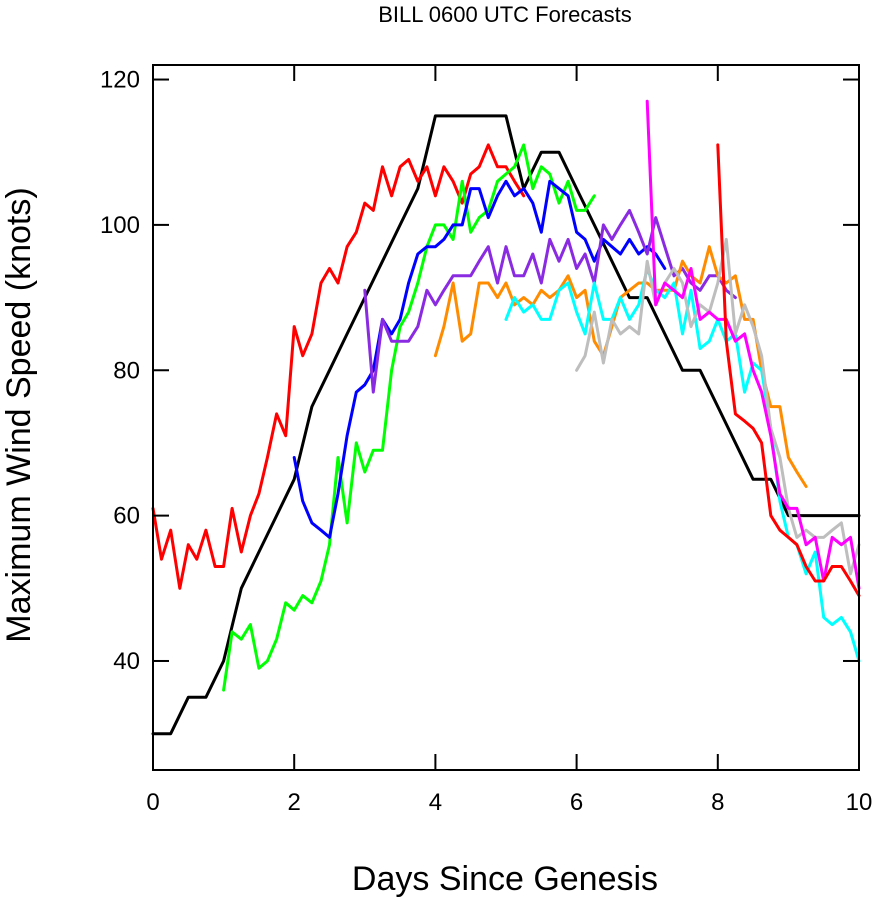  What do you see at coordinates (859, 802) in the screenshot?
I see `x-tick-label: 10` at bounding box center [859, 802].